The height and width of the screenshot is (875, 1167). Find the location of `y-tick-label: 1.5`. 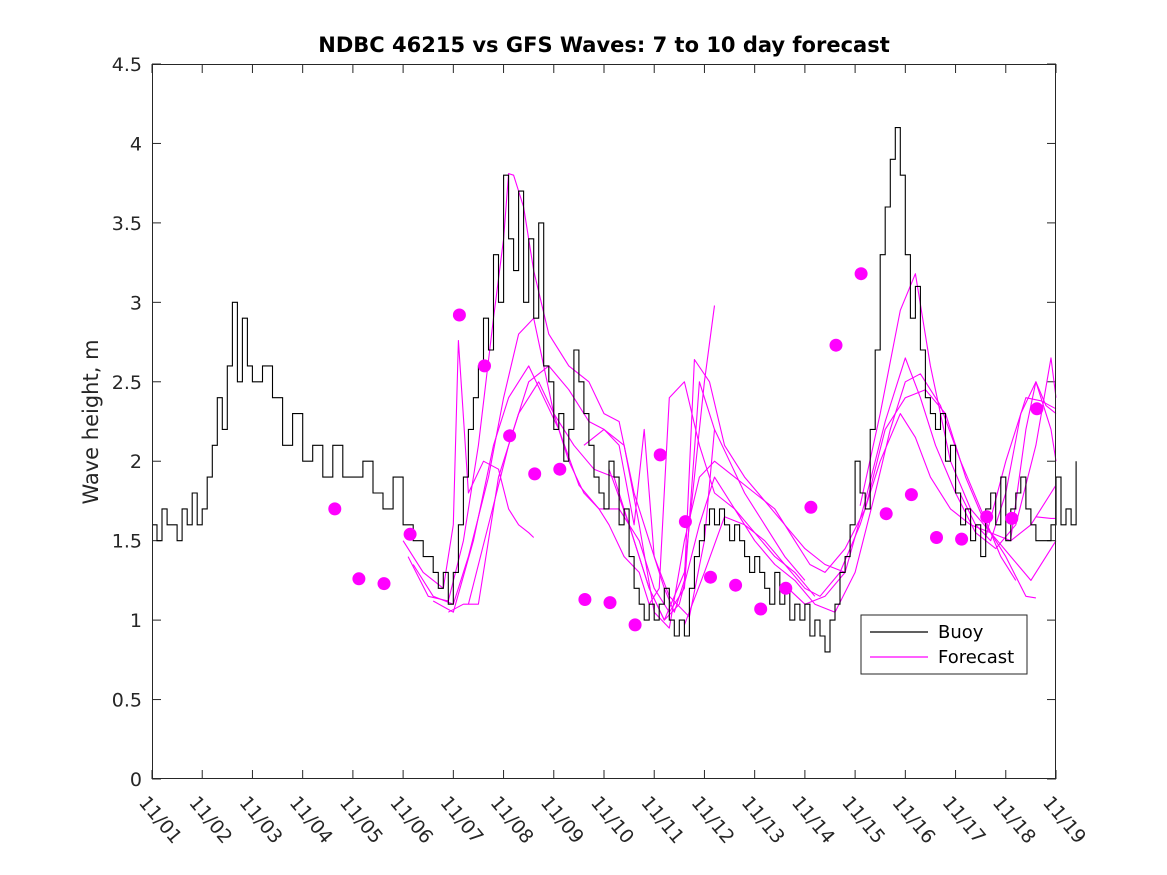

y-tick-label: 1.5 is located at coordinates (127, 542).